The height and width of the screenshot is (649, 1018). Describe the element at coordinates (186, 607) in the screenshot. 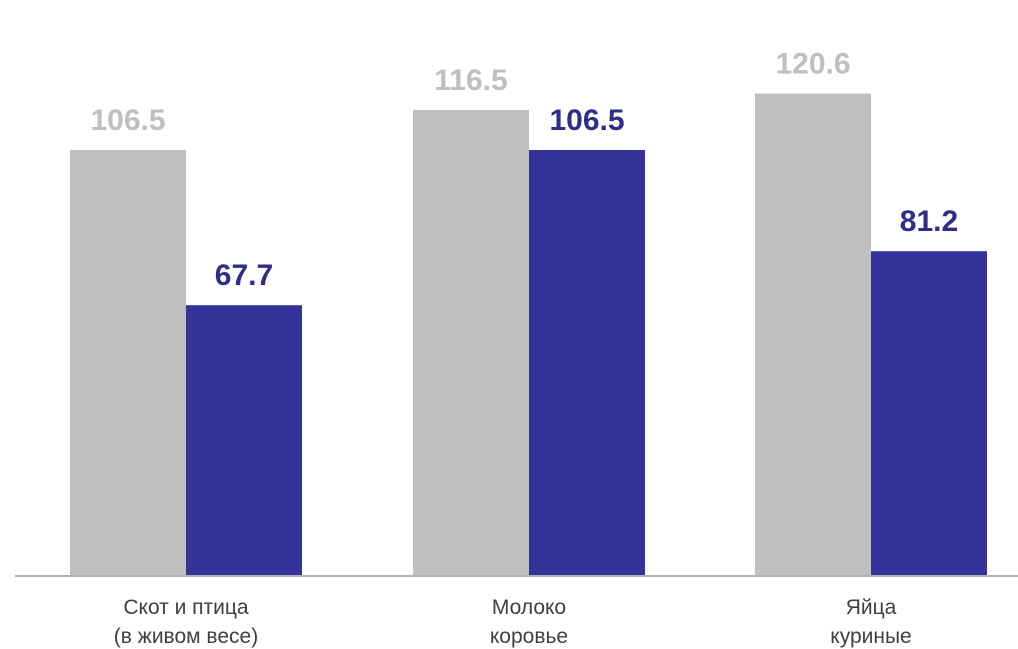

I see `category-label-1-line-1: Скот и птица` at that location.